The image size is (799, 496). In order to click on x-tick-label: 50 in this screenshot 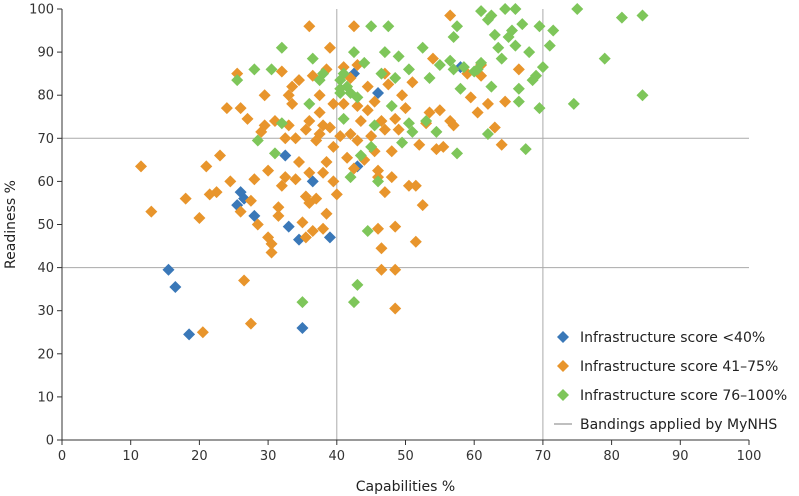, I will do `click(405, 456)`.